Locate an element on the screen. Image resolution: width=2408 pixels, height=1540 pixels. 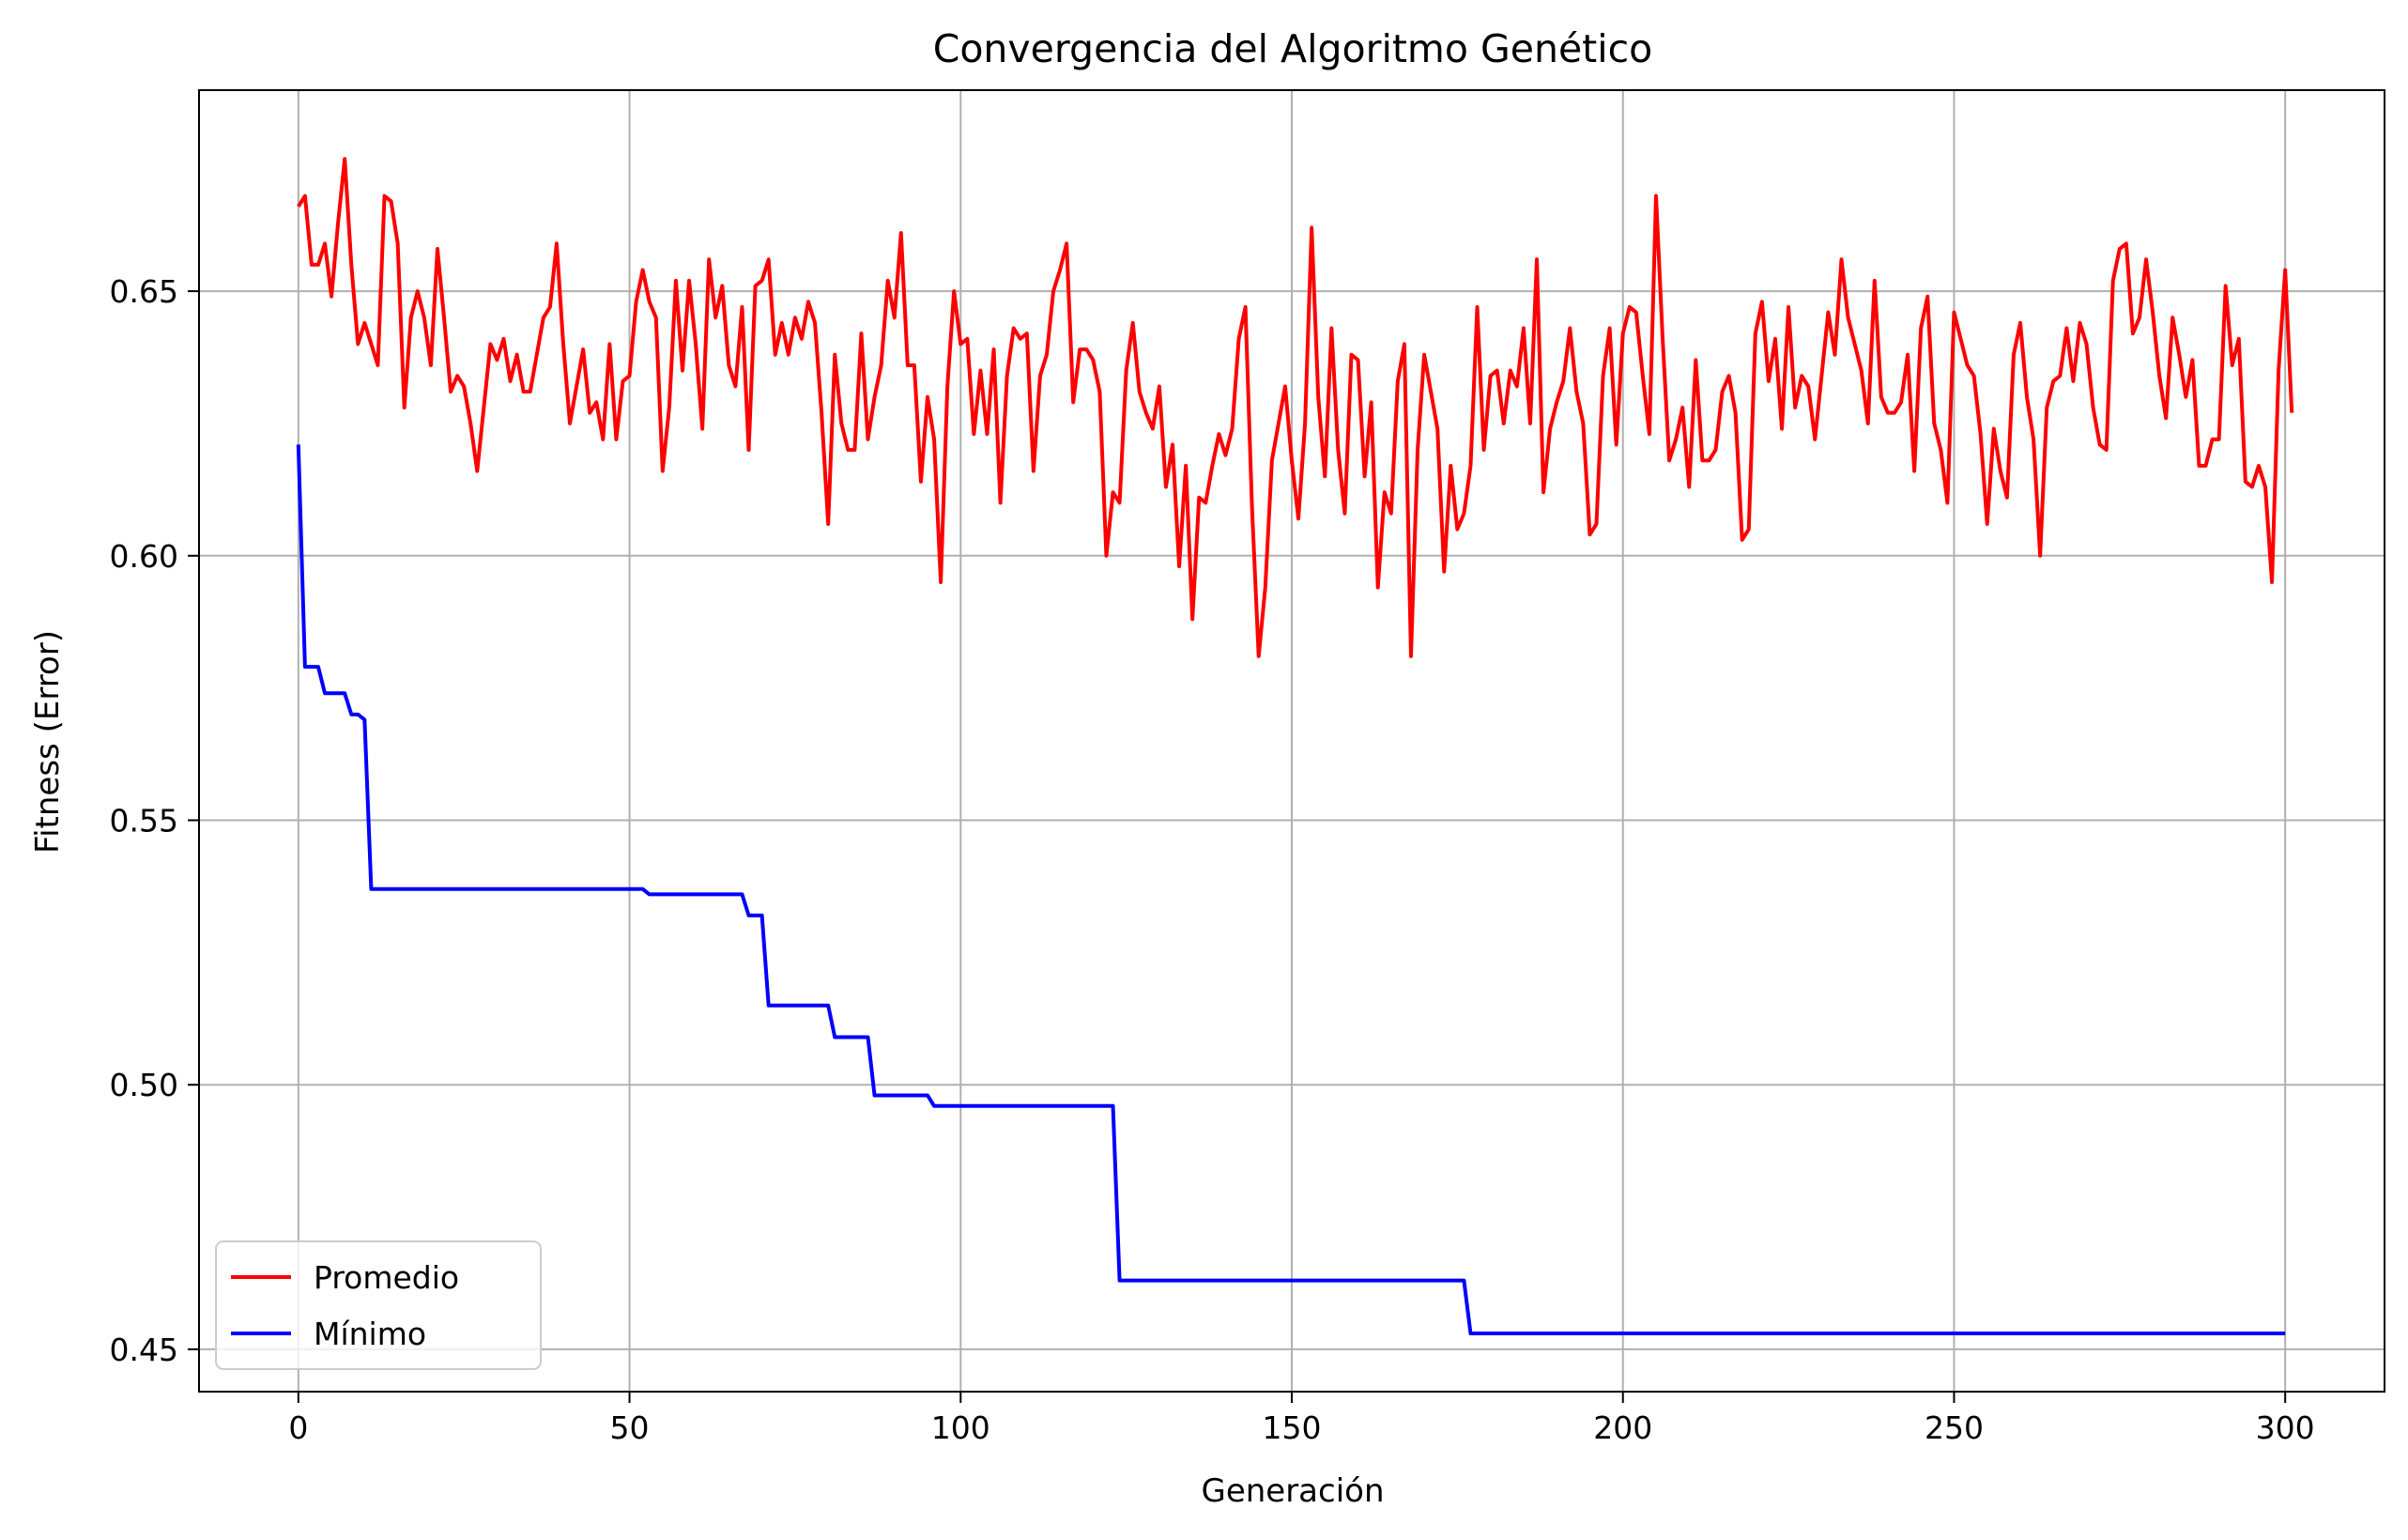
y-axis-label: Fitness (Error) is located at coordinates (48, 742).